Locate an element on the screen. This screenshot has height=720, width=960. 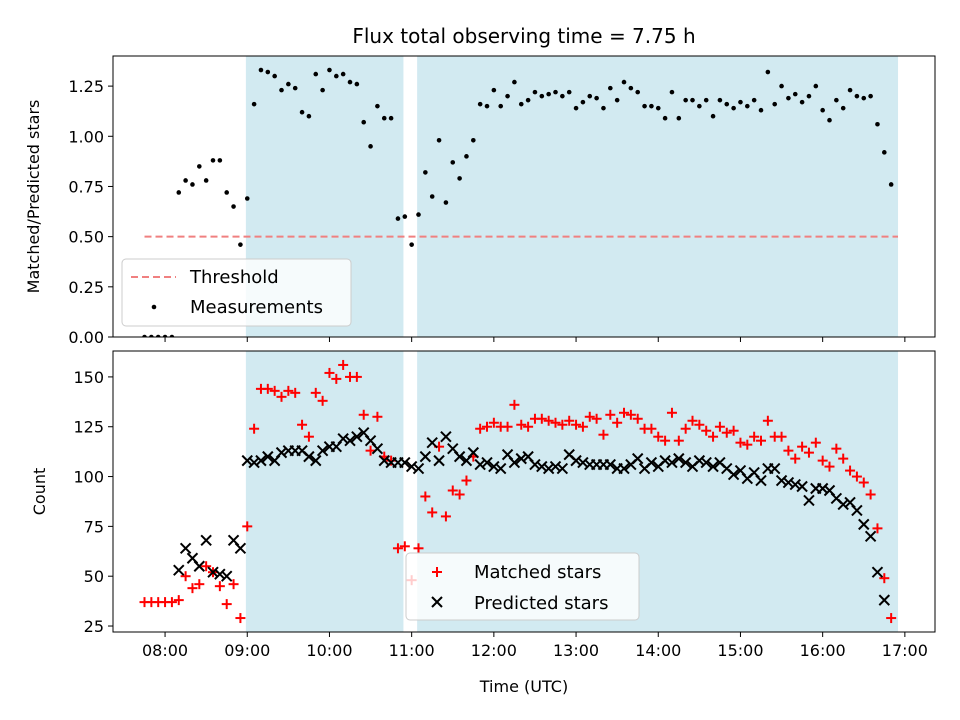
bottom-ytick-label: 100 is located at coordinates (88, 477).